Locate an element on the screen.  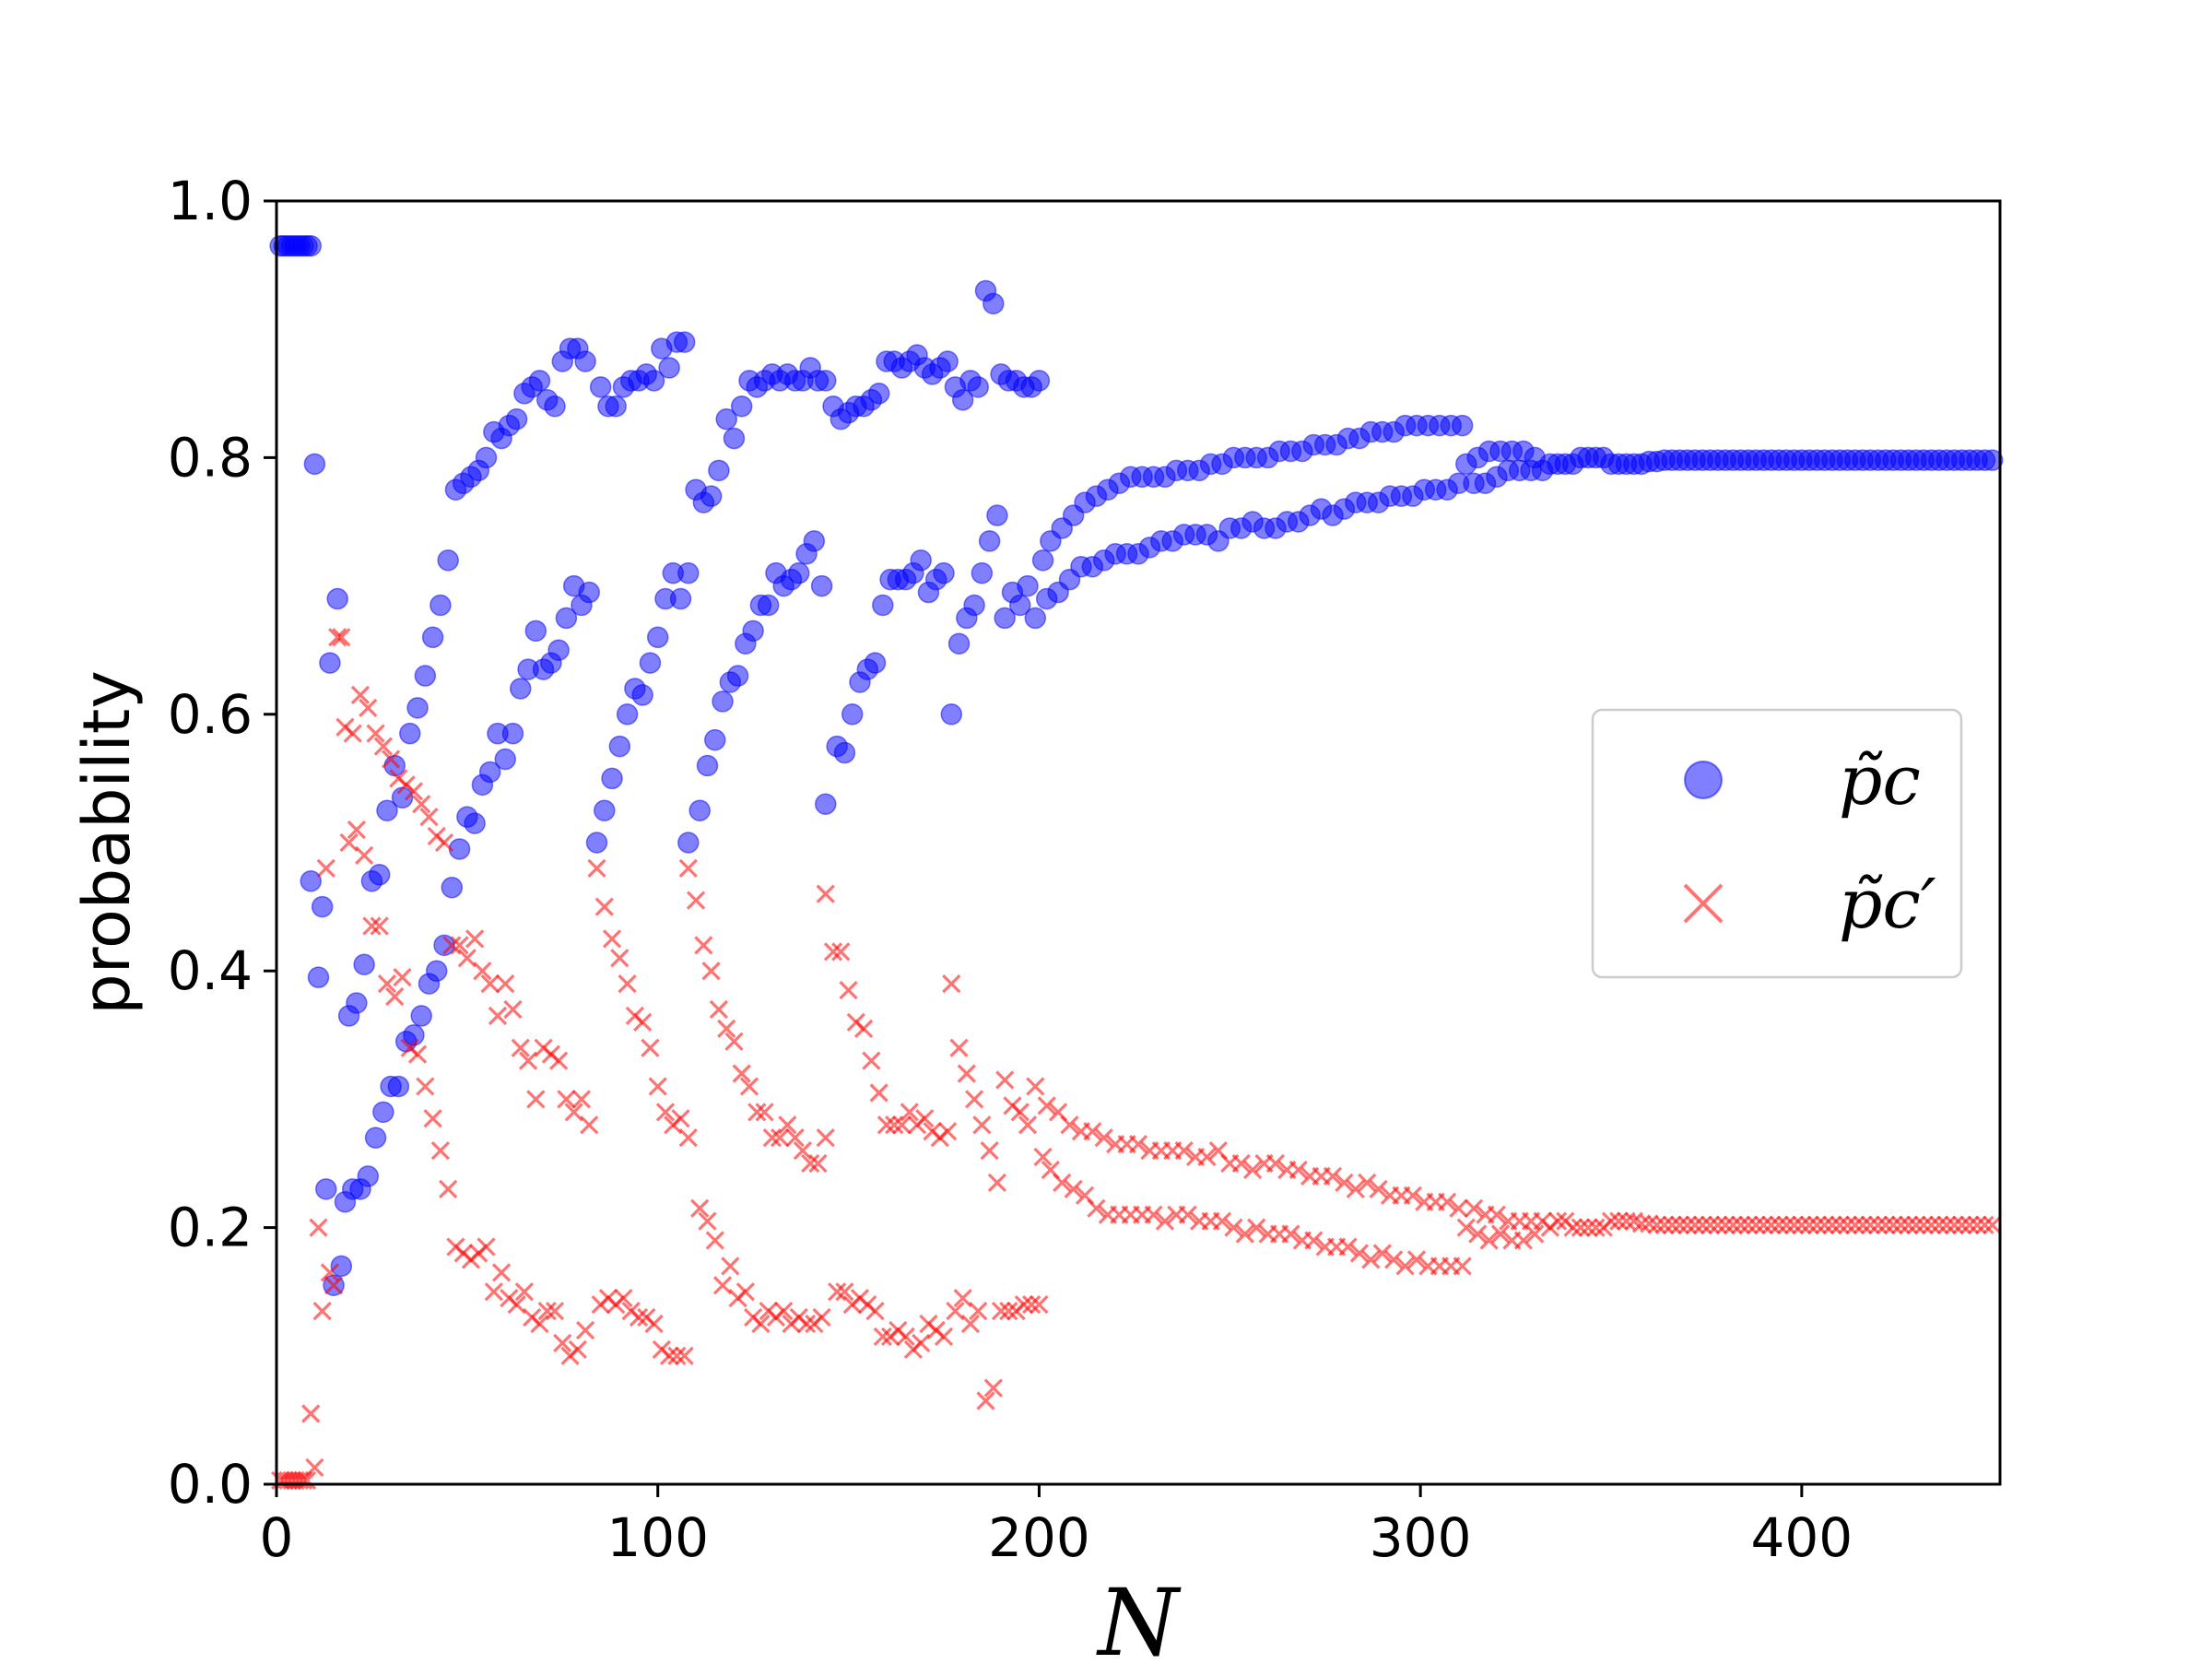
y-tick-label: 0.4 is located at coordinates (210, 970).